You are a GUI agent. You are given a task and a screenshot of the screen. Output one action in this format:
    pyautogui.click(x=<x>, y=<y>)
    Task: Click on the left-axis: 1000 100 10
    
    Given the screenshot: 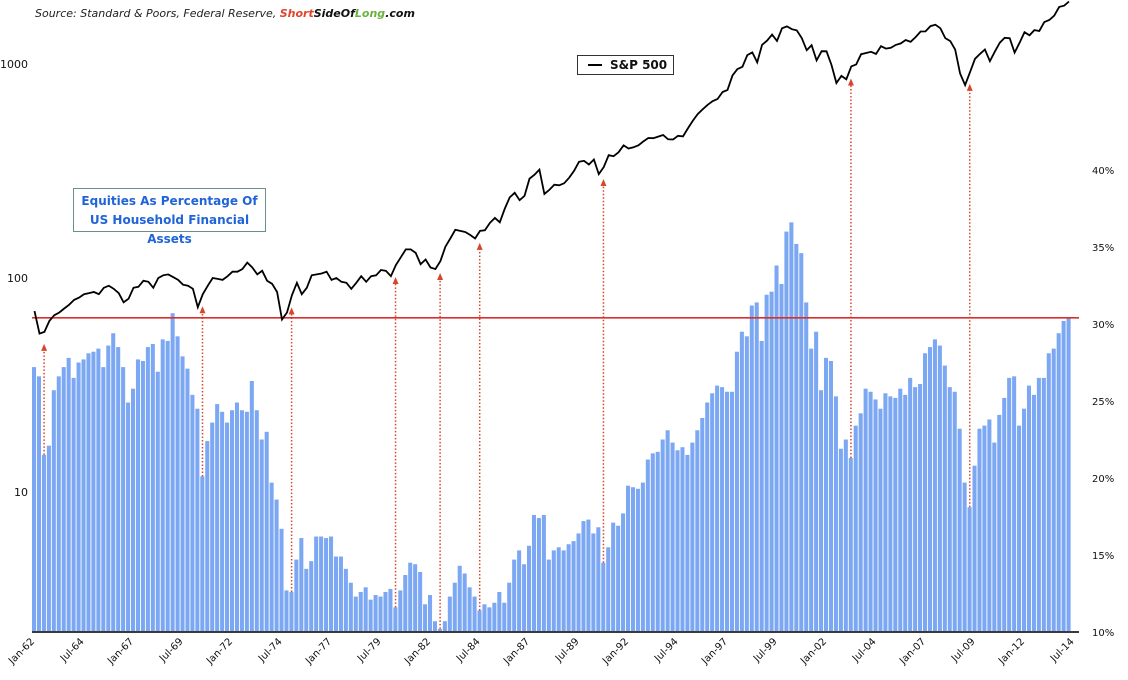 What is the action you would take?
    pyautogui.click(x=14, y=278)
    